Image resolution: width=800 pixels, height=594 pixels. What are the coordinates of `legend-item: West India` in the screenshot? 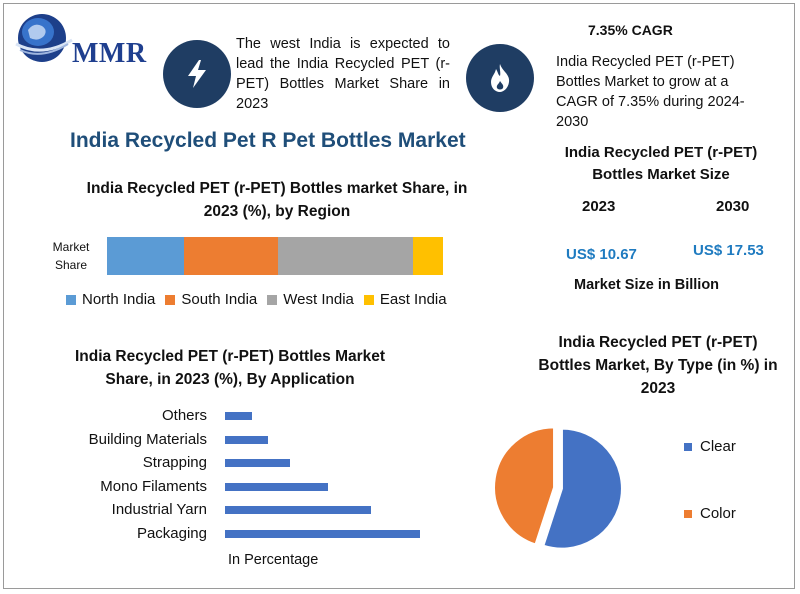 It's located at (310, 299).